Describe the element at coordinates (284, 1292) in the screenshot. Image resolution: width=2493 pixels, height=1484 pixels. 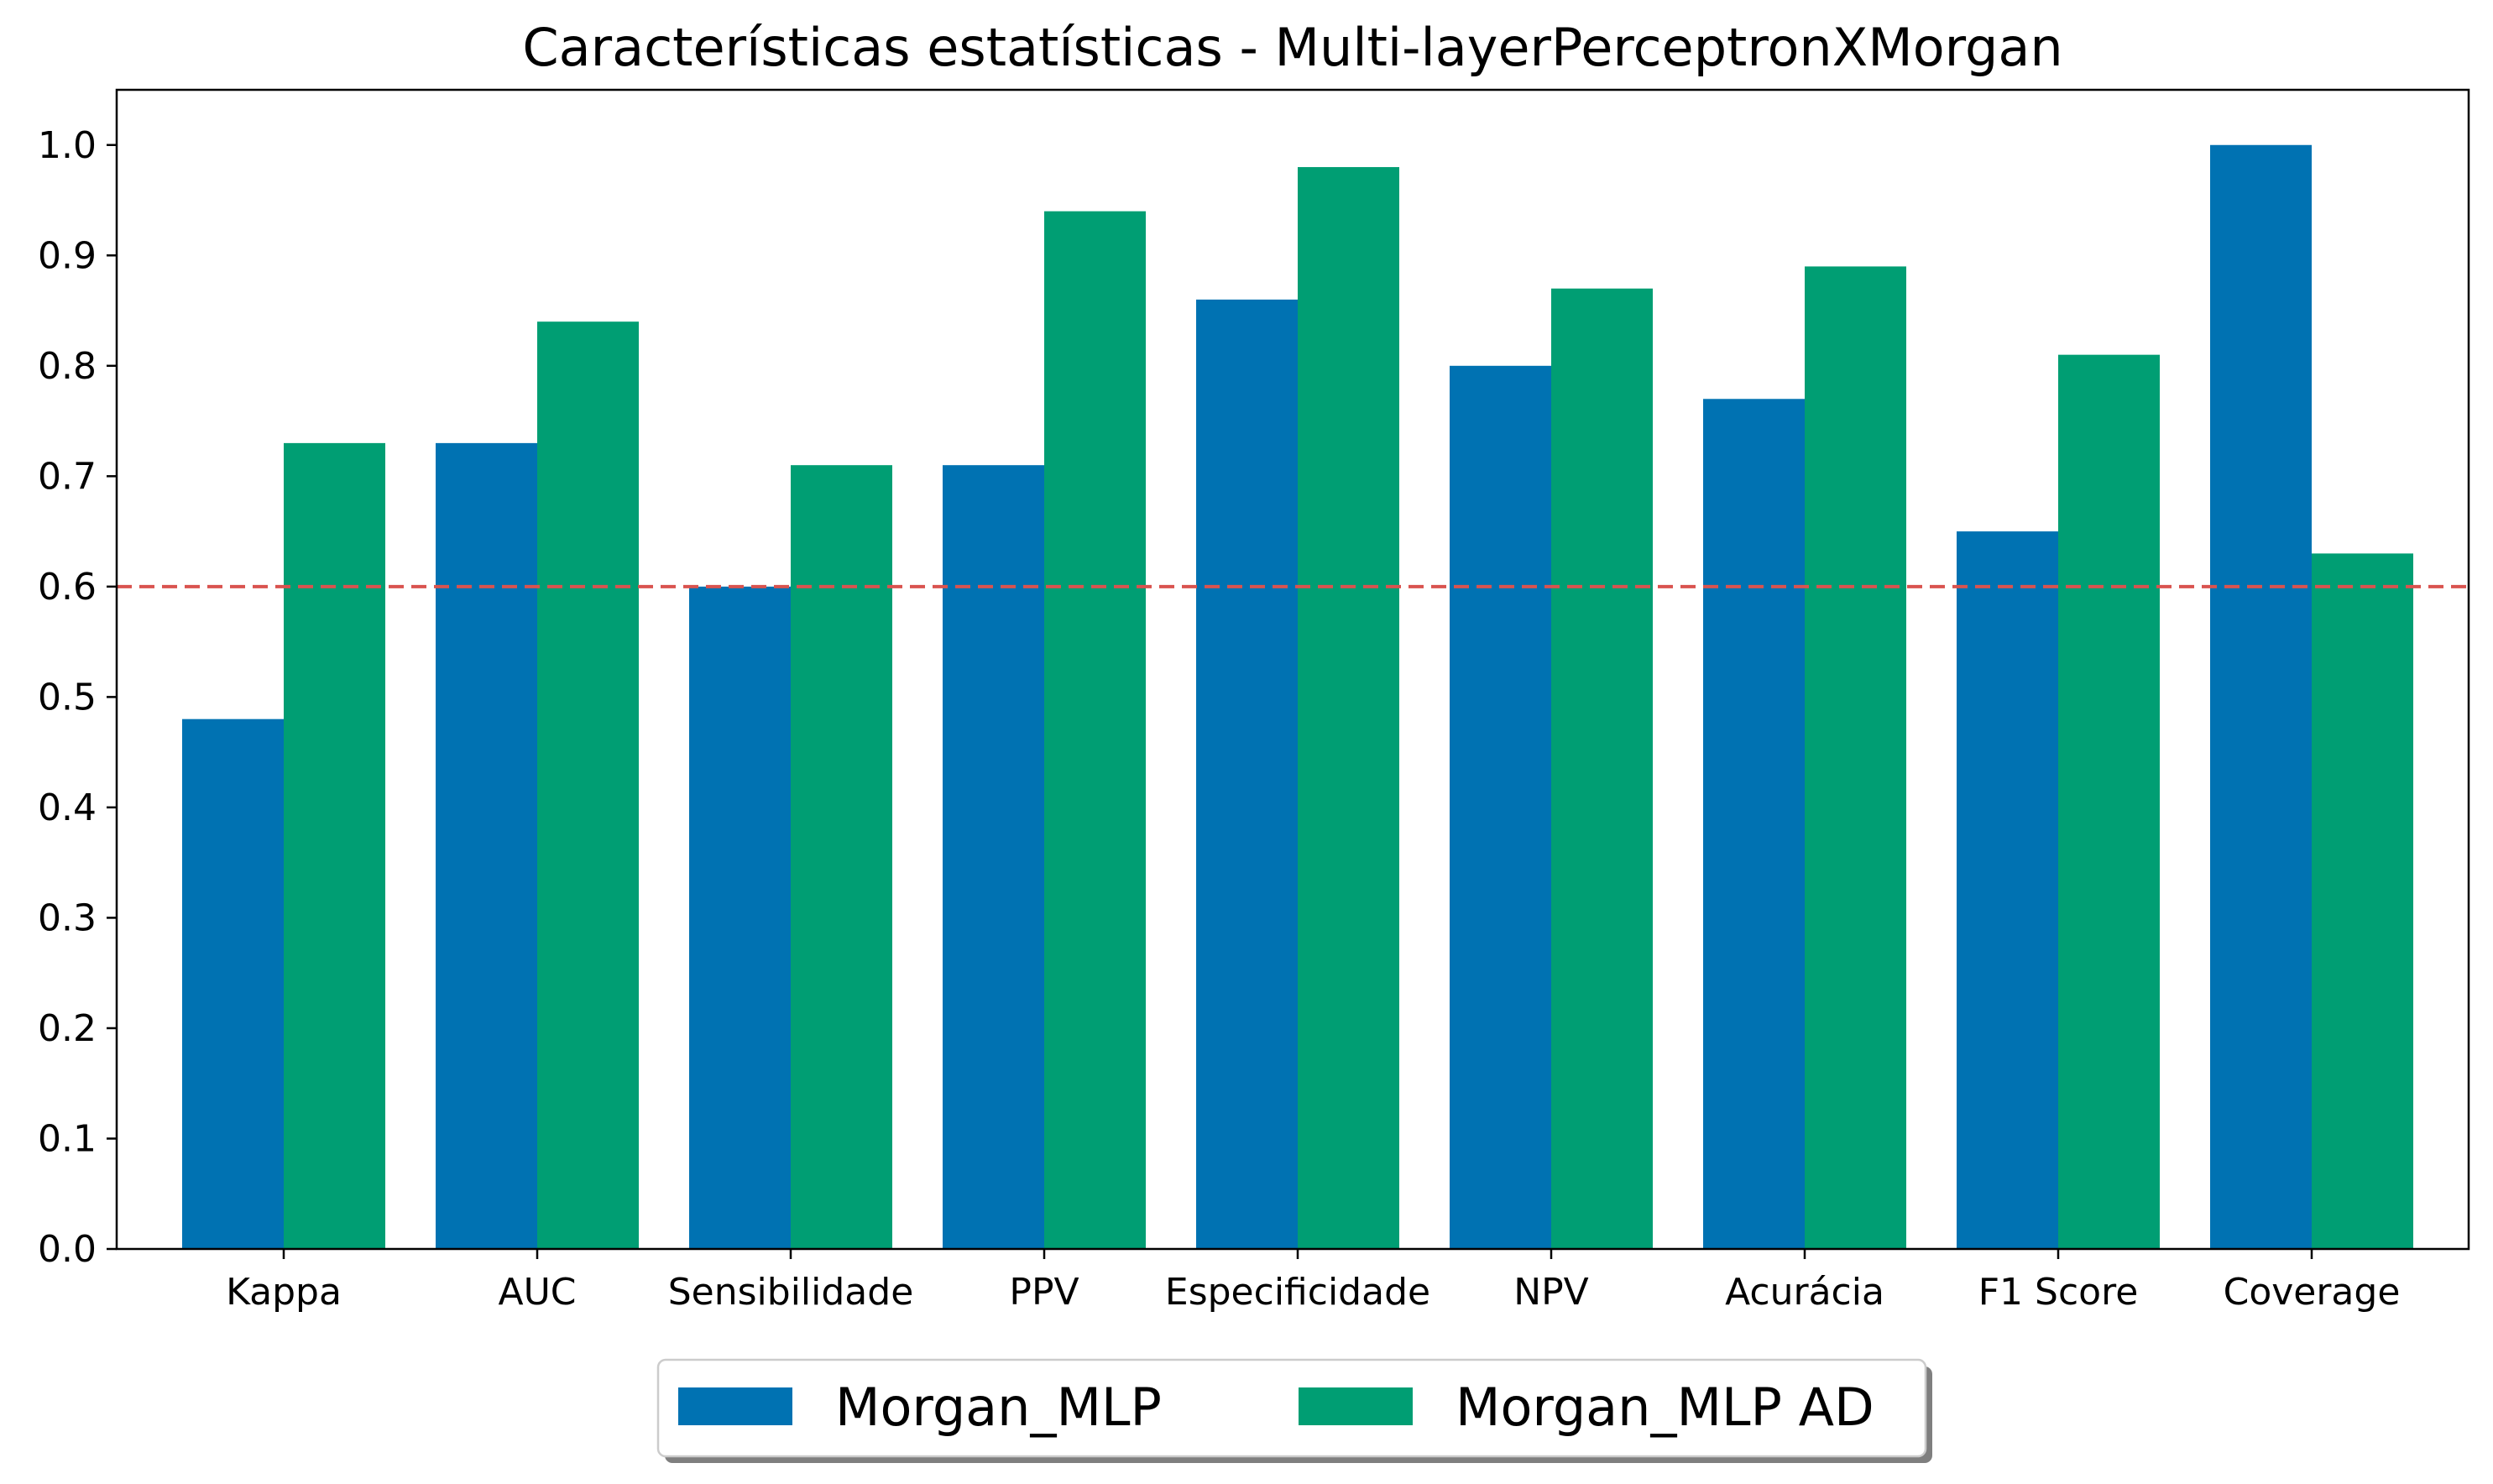
I see `x-tick-label-kappa: Kappa` at that location.